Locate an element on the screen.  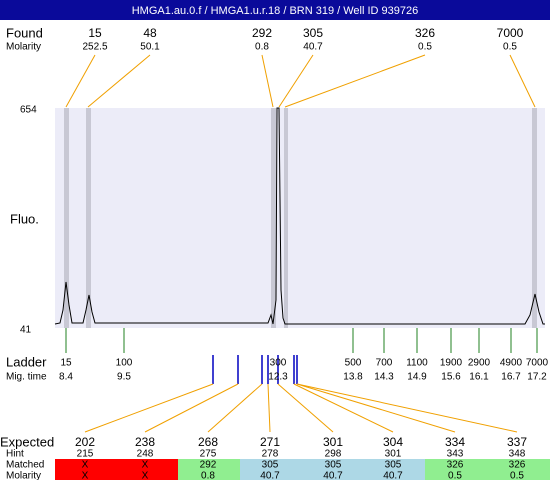
title-bar is located at coordinates (275, 10).